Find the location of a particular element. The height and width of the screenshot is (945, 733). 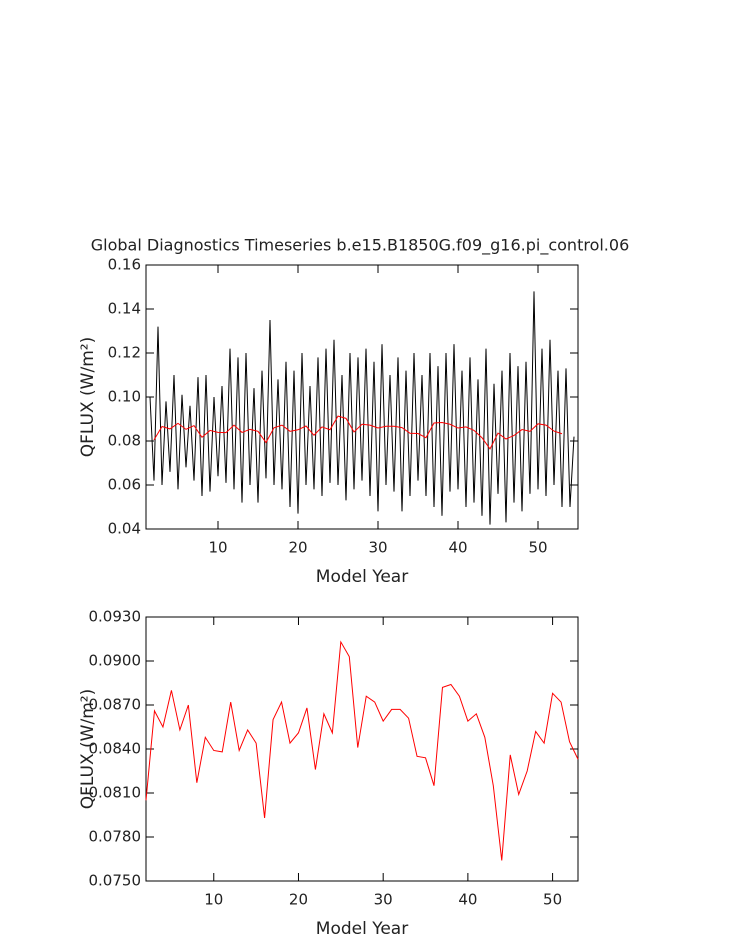

y-tick-label: 0.0810 is located at coordinates (115, 793).